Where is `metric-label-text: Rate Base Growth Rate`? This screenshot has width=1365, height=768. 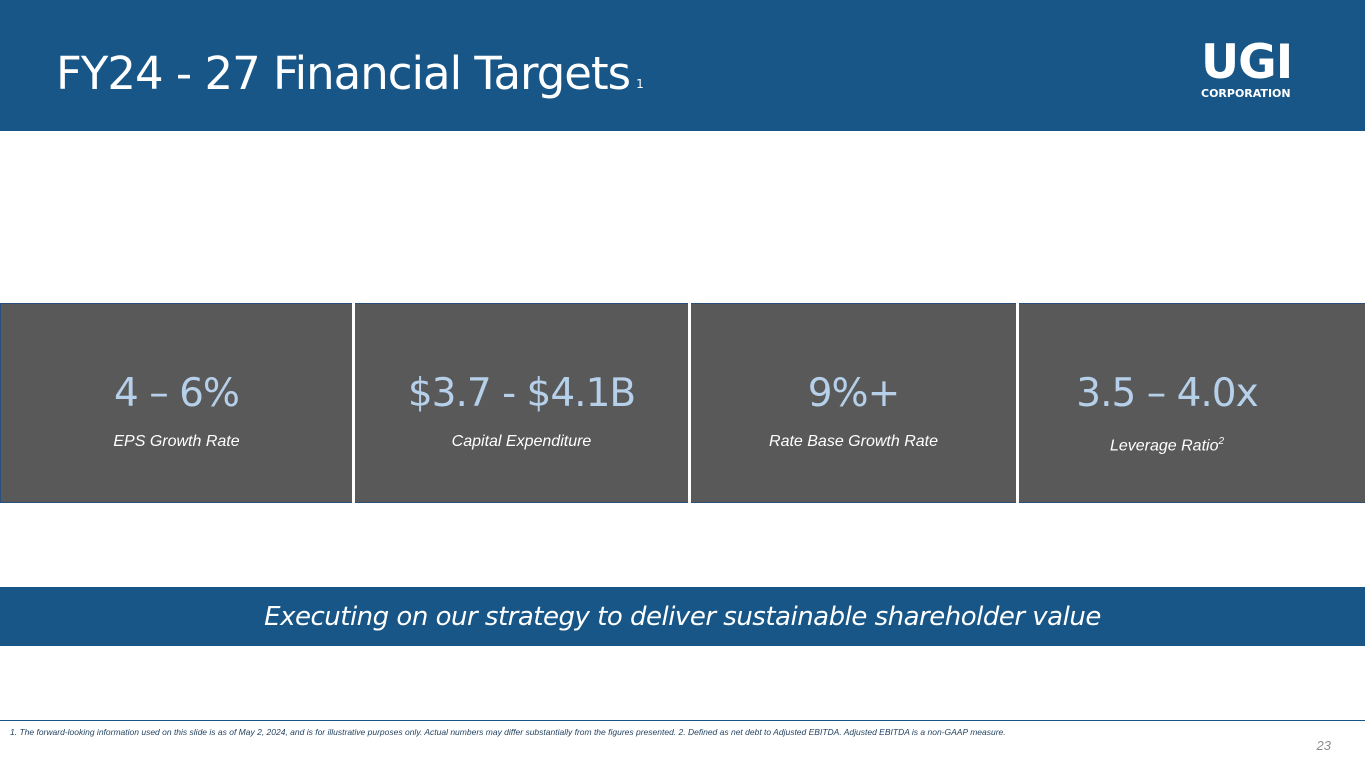
metric-label-text: Rate Base Growth Rate is located at coordinates (853, 441).